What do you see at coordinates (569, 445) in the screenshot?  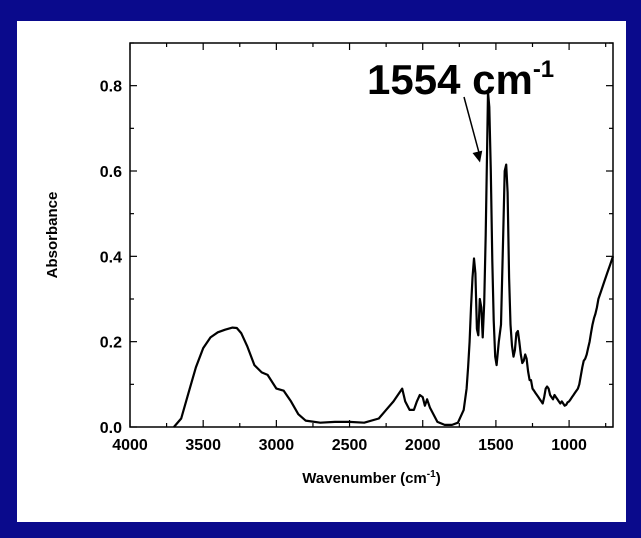 I see `x-tick-label: 1000` at bounding box center [569, 445].